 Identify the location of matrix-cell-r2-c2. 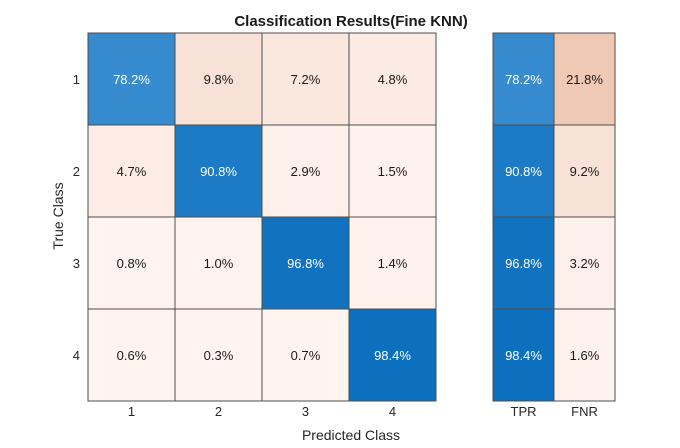
(218, 171).